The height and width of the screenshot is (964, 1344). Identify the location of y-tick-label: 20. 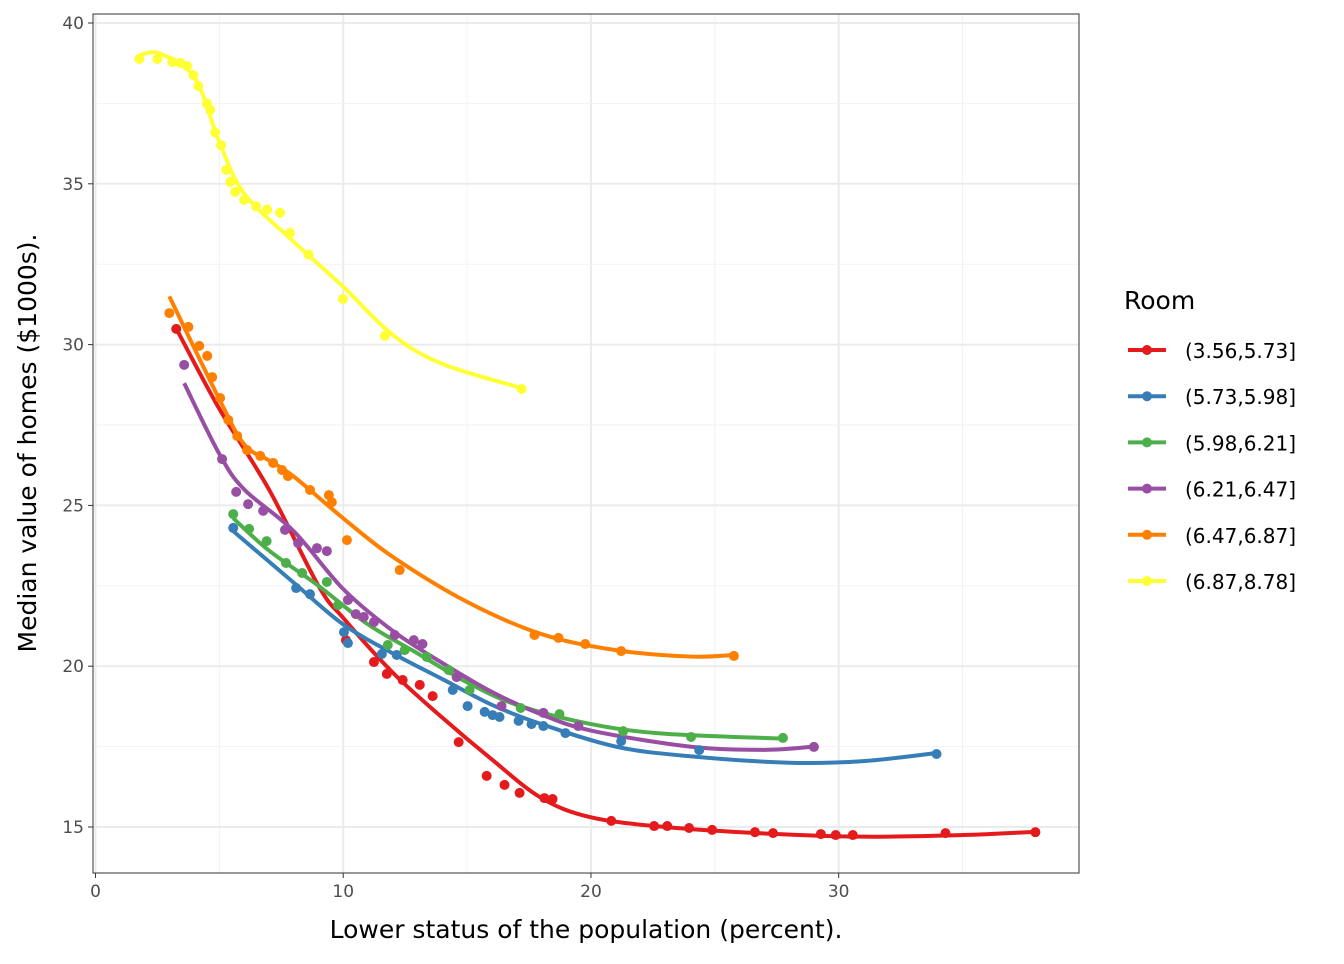
(73, 667).